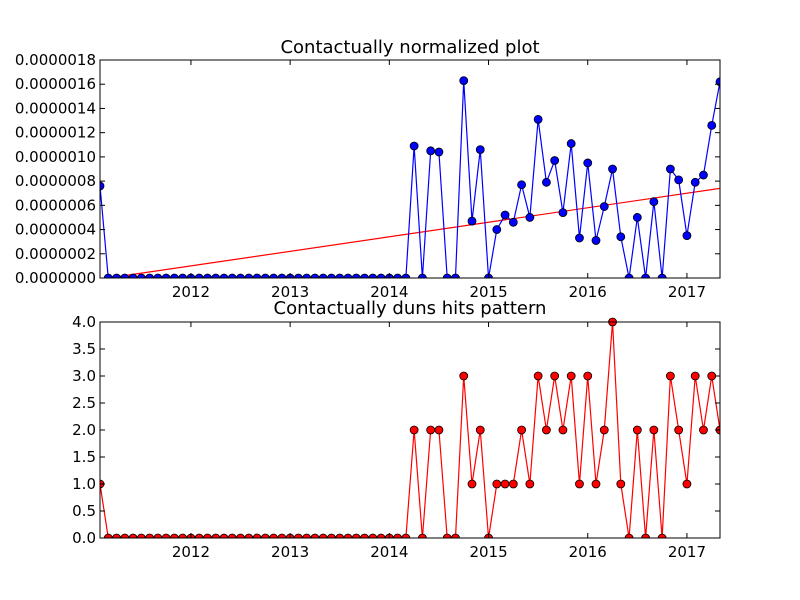 This screenshot has width=800, height=600. I want to click on y-tick-label: 0.0000018, so click(55, 60).